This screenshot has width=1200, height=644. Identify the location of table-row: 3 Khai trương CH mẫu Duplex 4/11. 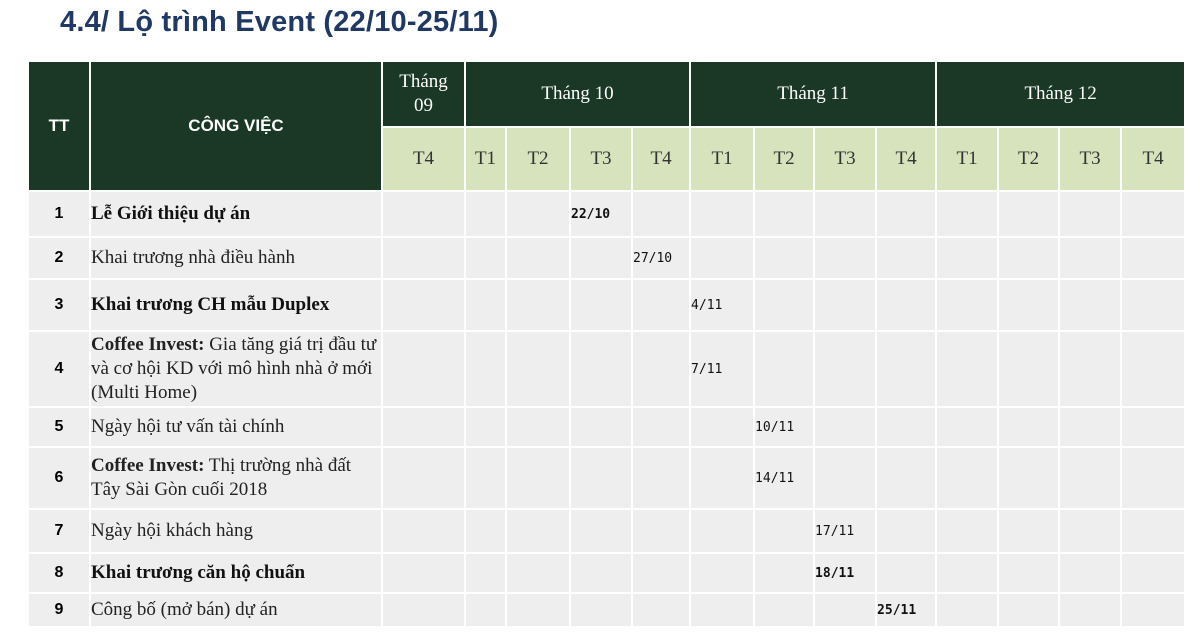
(607, 305).